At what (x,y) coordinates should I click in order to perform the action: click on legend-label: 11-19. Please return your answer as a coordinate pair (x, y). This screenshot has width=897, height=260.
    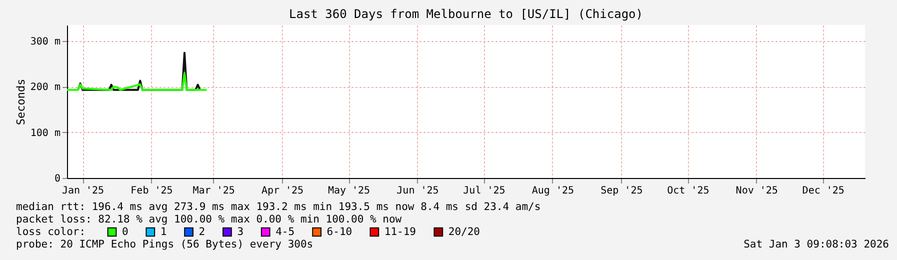
    Looking at the image, I should click on (400, 232).